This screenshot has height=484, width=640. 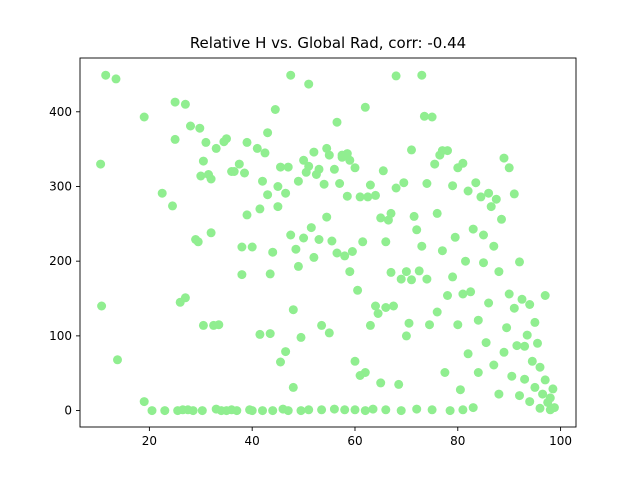 What do you see at coordinates (68, 411) in the screenshot?
I see `y-tick-label: 0` at bounding box center [68, 411].